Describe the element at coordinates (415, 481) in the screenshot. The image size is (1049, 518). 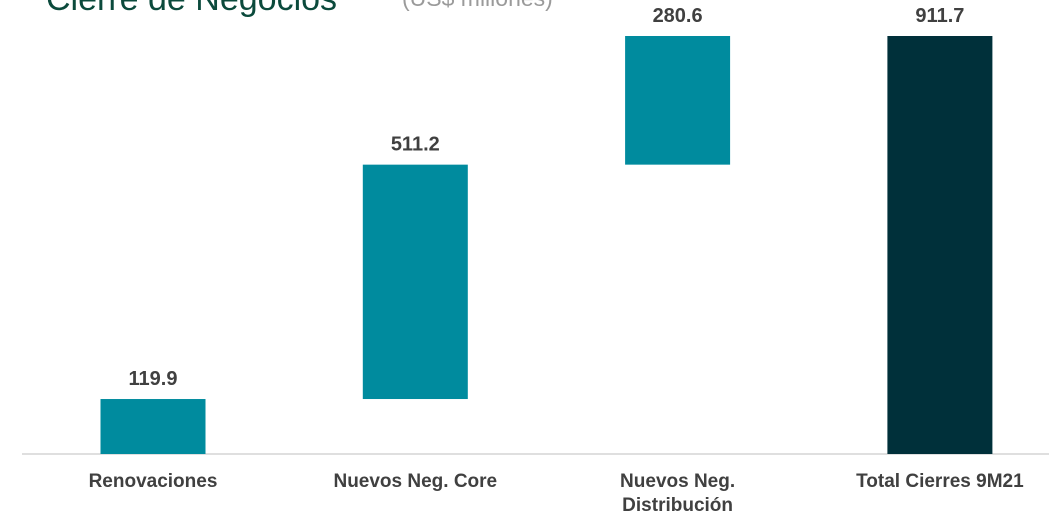
I see `x-tick-label: Nuevos Neg. Core` at that location.